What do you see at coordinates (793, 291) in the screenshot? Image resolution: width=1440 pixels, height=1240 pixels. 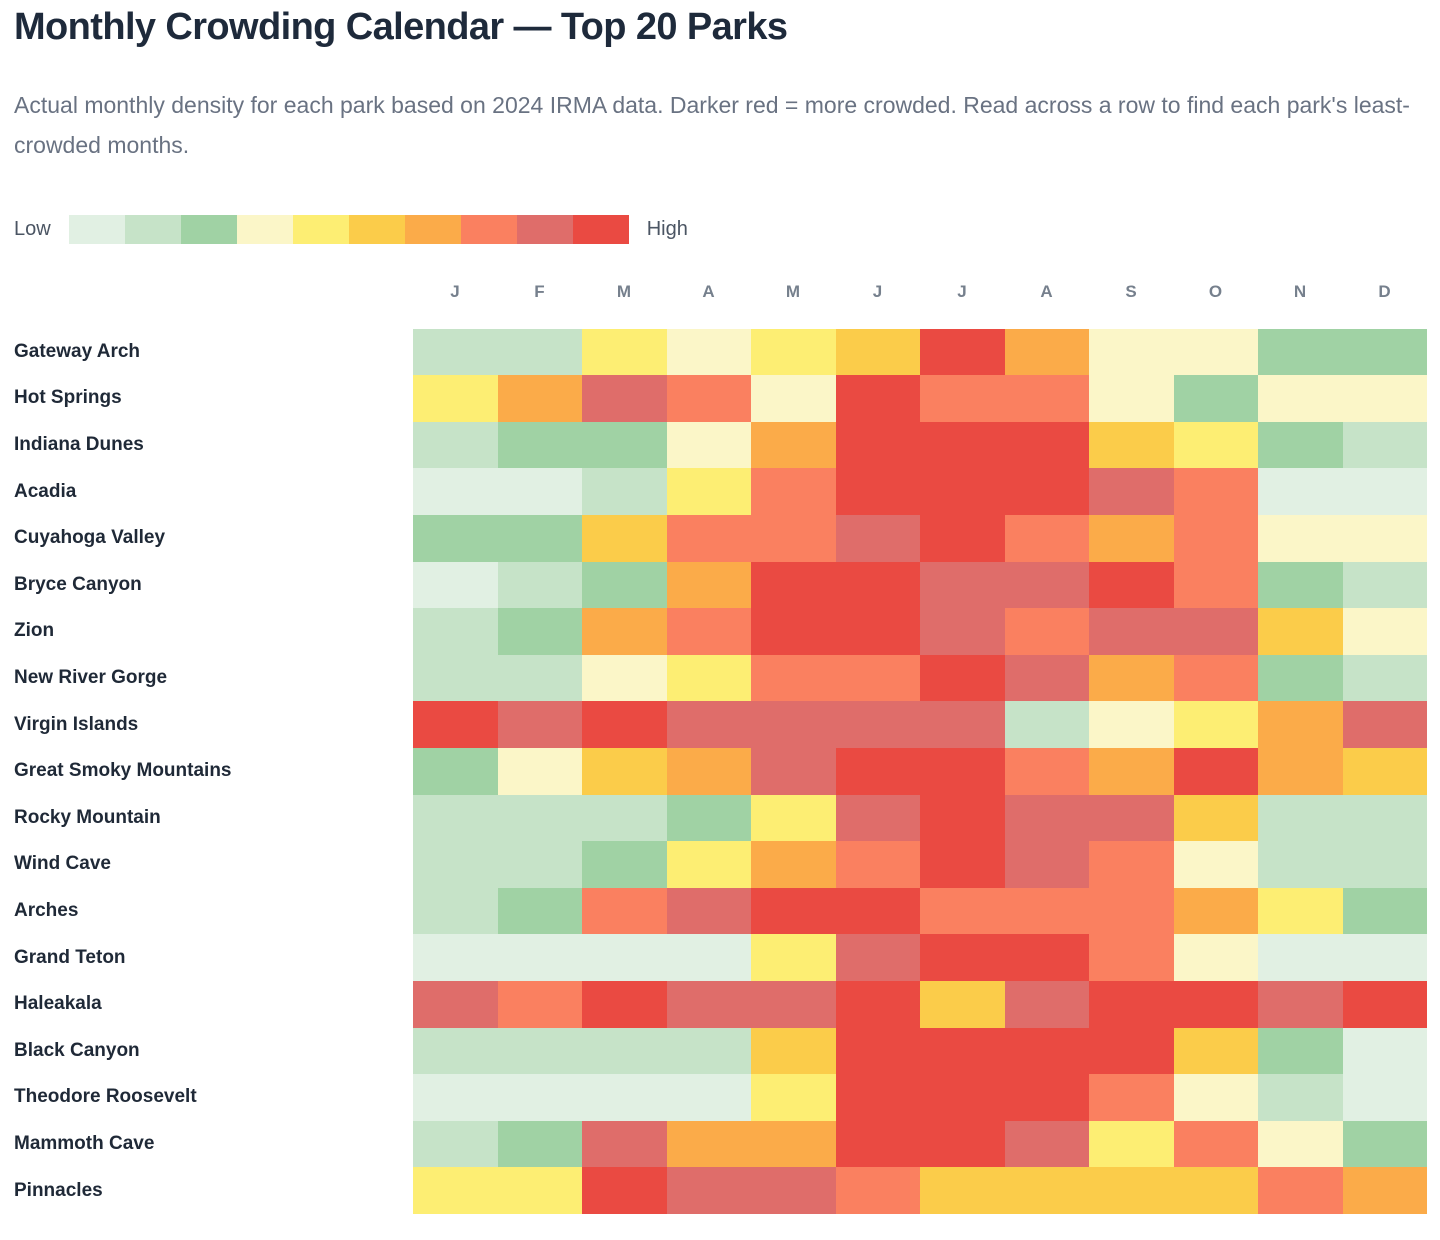 I see `month-header-5: M` at bounding box center [793, 291].